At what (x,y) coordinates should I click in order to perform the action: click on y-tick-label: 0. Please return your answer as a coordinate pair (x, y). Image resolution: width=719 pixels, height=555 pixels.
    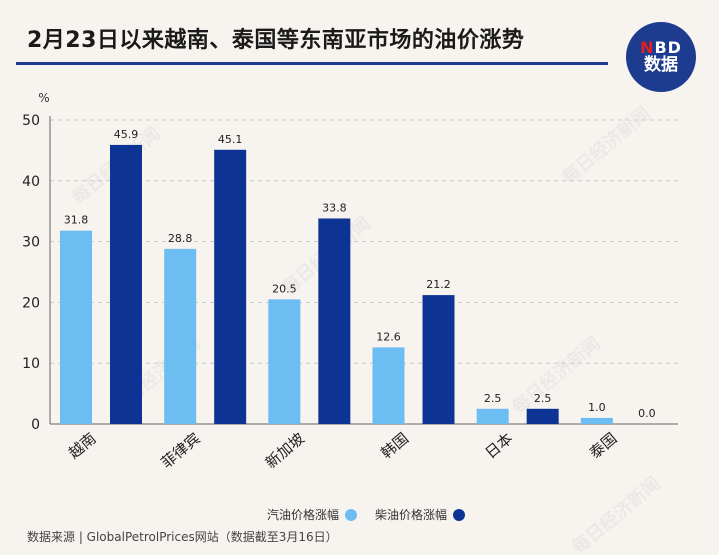
    Looking at the image, I should click on (35, 425).